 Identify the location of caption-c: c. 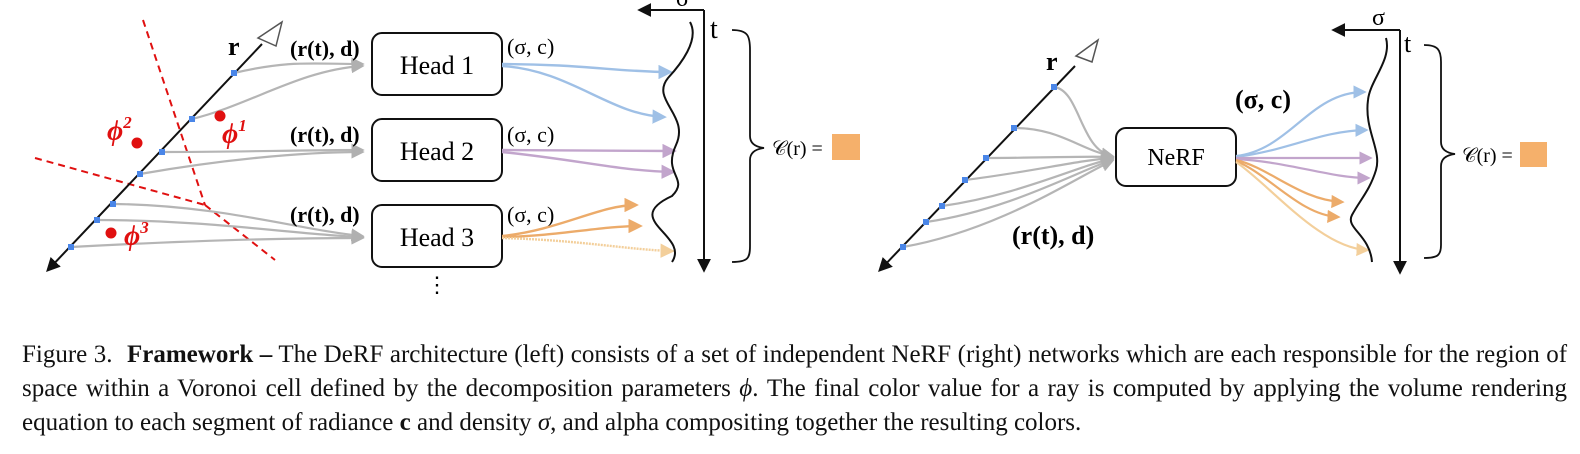
(405, 422).